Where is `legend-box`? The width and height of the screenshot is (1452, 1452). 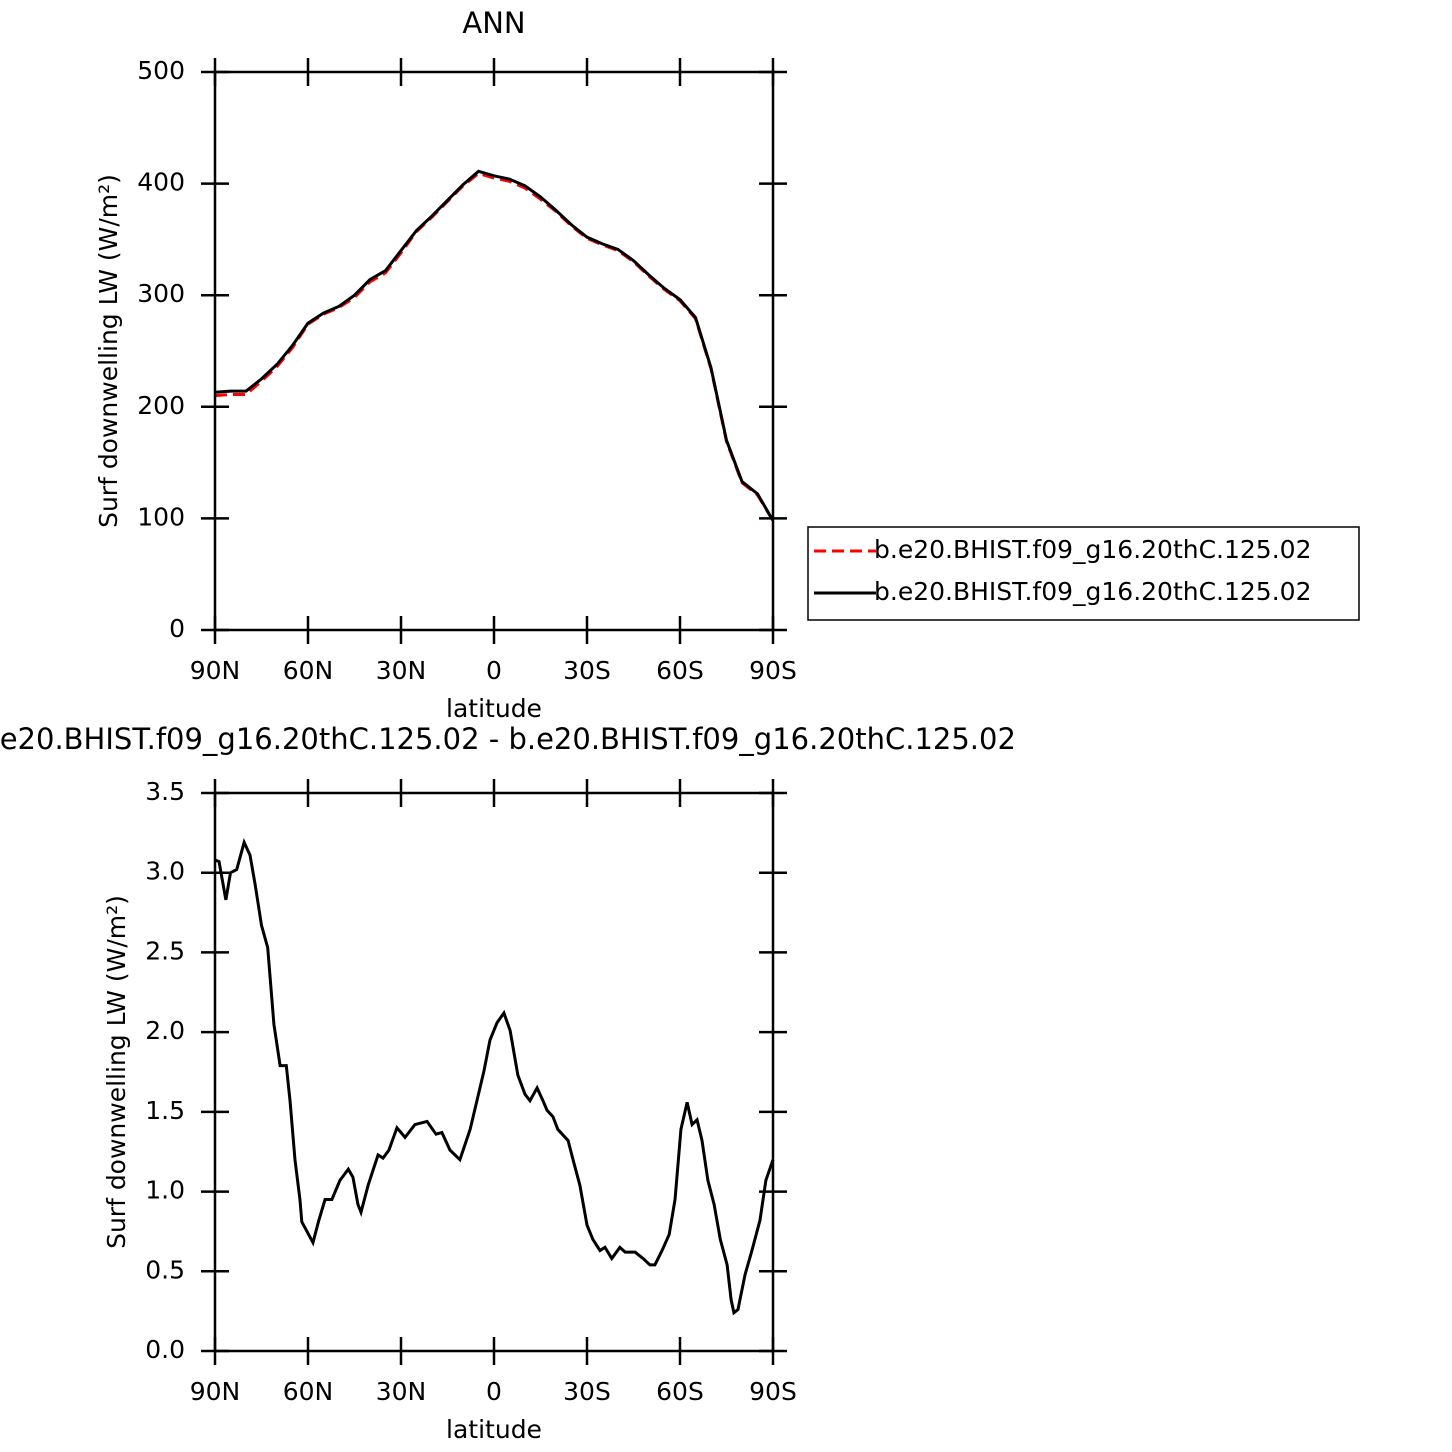 legend-box is located at coordinates (1083, 573).